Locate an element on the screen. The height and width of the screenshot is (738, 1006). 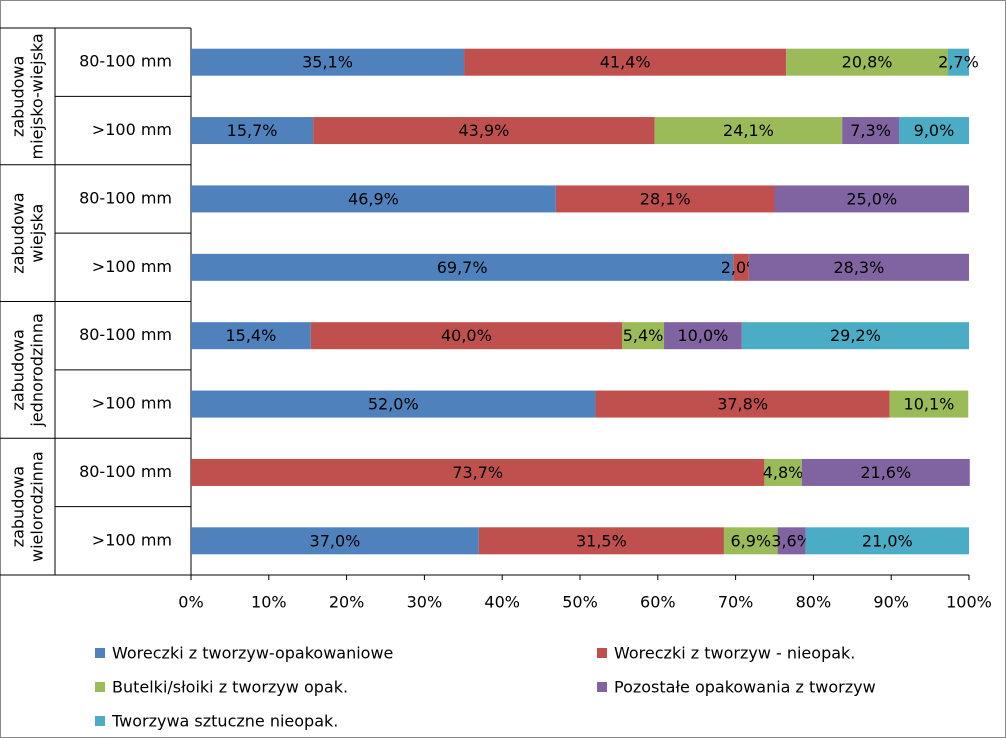
data-label: 2,7% is located at coordinates (958, 62).